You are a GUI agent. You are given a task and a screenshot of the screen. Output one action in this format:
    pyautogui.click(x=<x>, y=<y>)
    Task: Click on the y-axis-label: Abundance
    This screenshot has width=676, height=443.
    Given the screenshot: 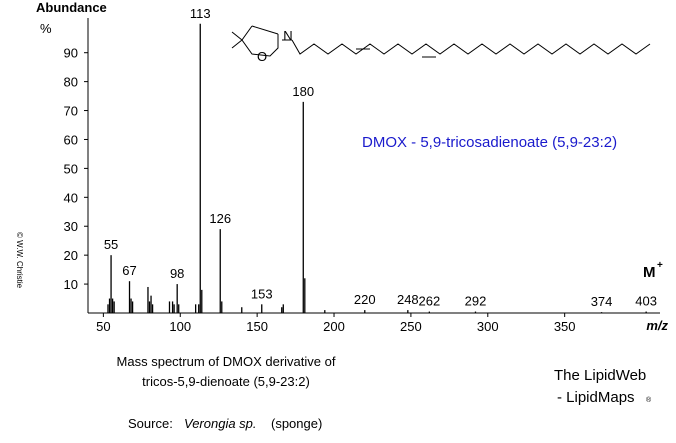 What is the action you would take?
    pyautogui.click(x=71, y=7)
    